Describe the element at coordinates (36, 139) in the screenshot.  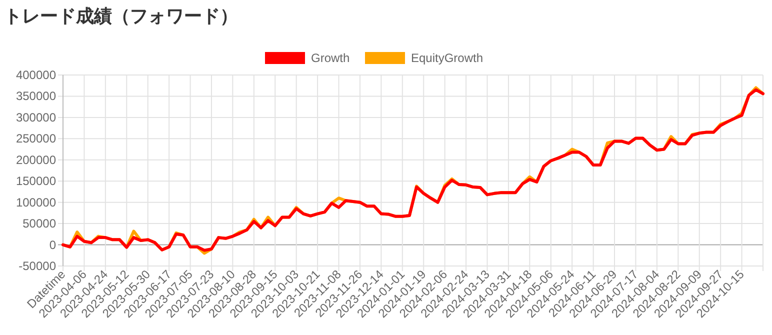
I see `y-tick-label: 250000` at that location.